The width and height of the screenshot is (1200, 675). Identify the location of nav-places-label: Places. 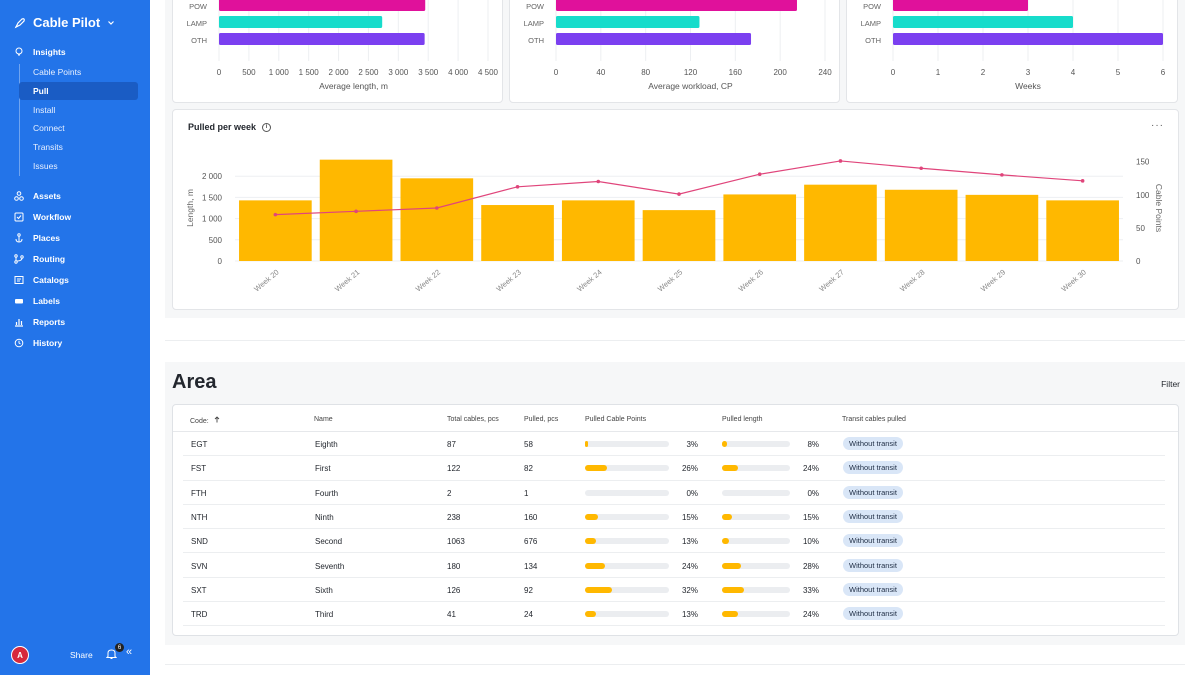
(46, 237).